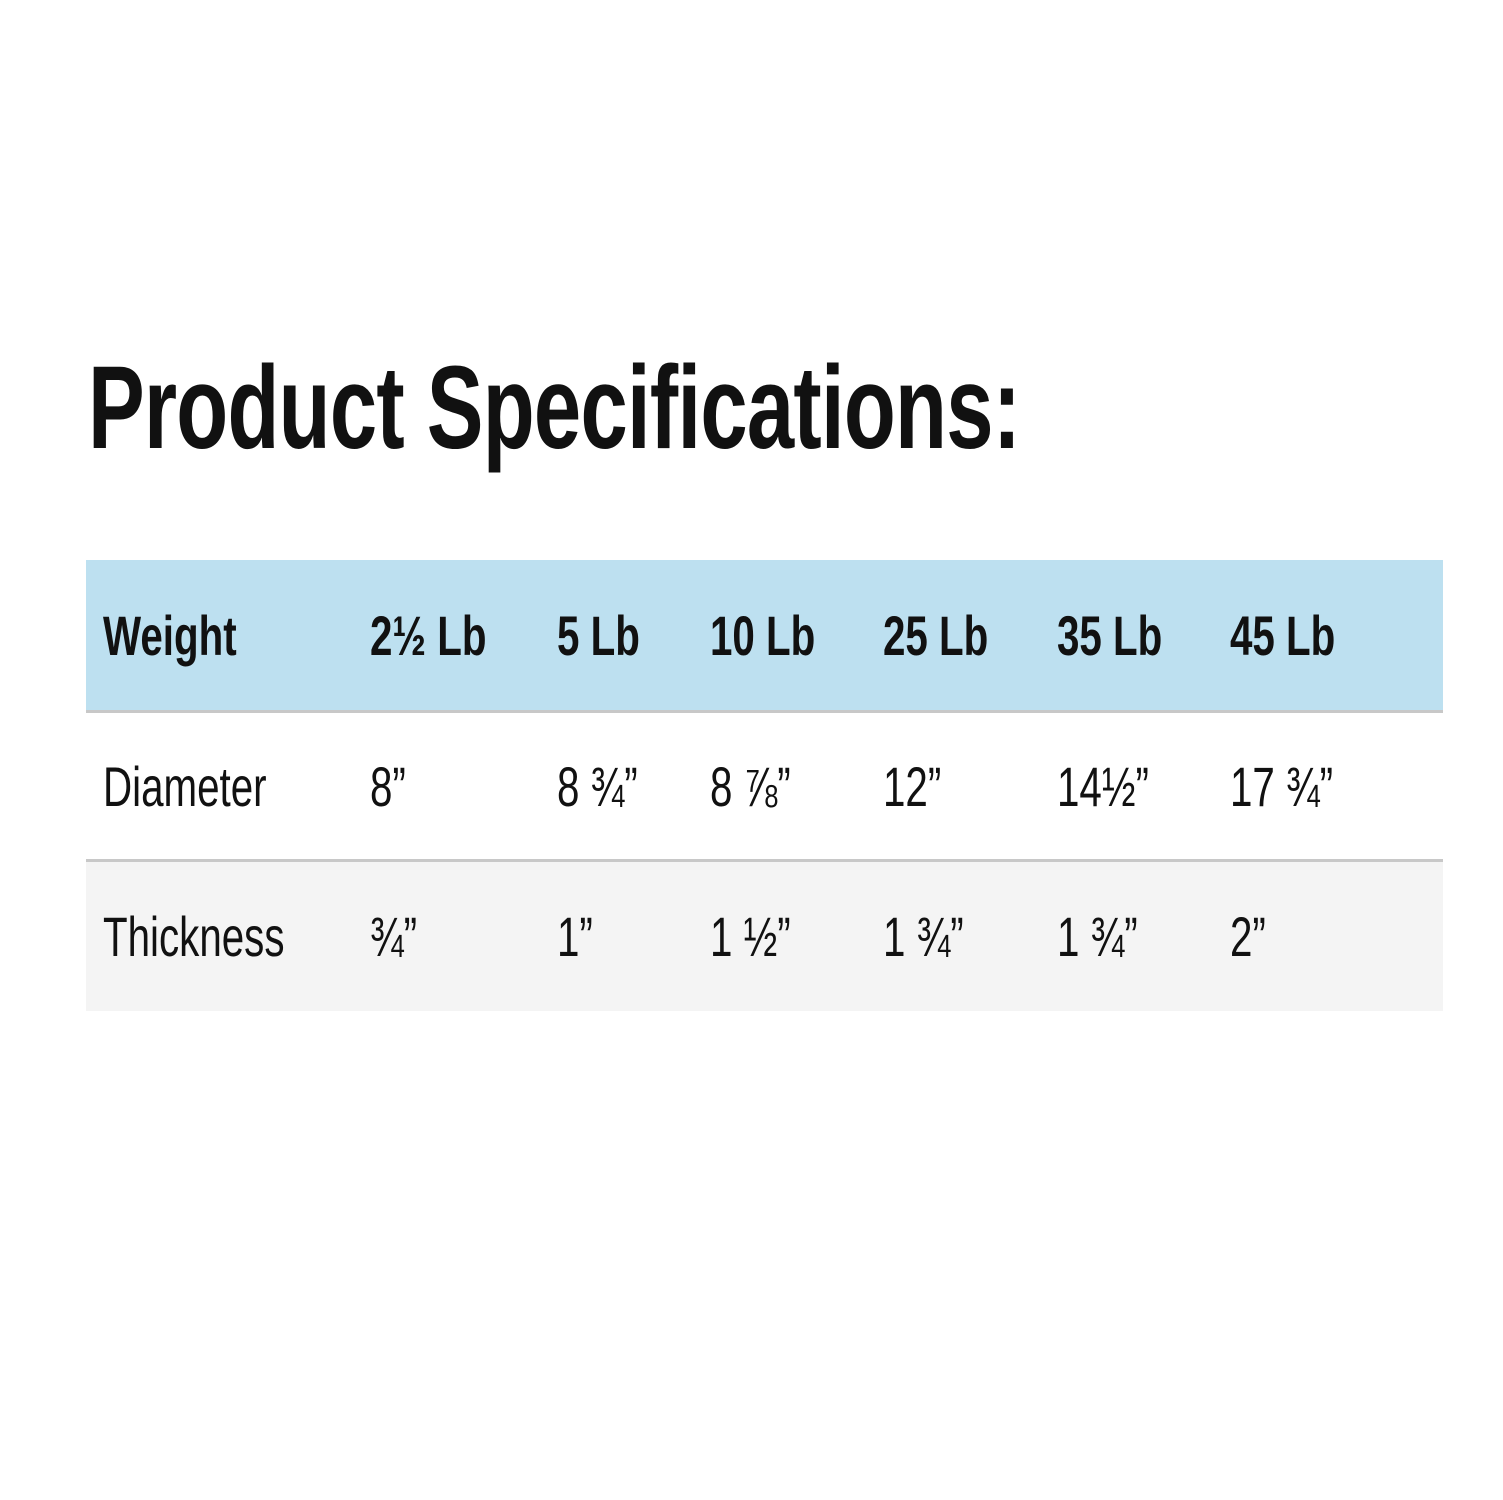 This screenshot has width=1503, height=1500. I want to click on table-cell: ¾”, so click(402, 936).